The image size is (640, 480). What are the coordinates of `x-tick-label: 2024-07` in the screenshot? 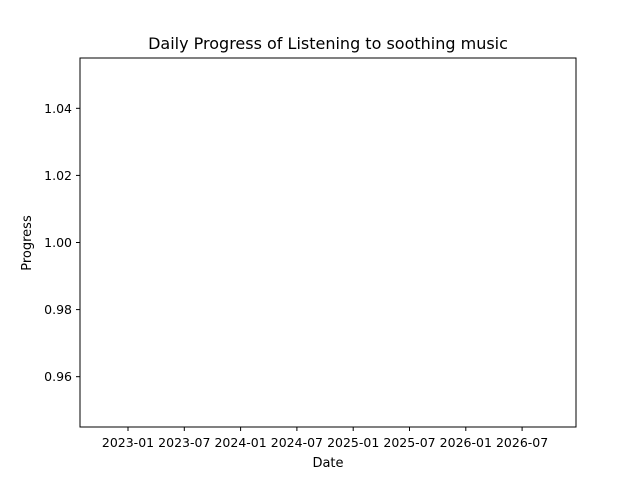 It's located at (297, 442).